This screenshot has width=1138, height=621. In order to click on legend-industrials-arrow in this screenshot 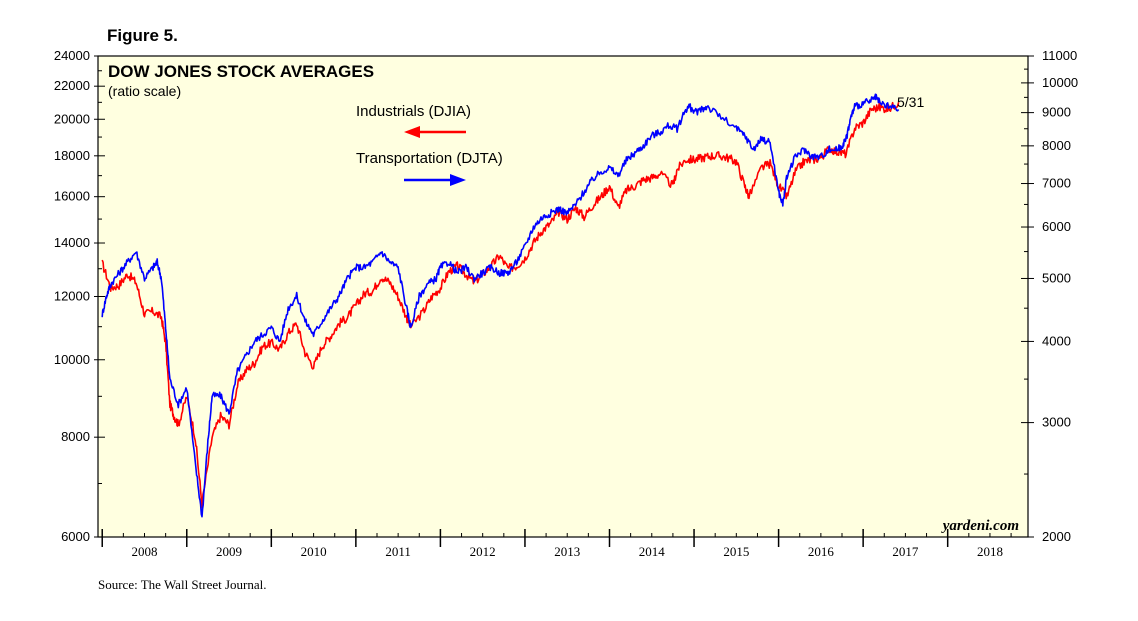, I will do `click(435, 132)`.